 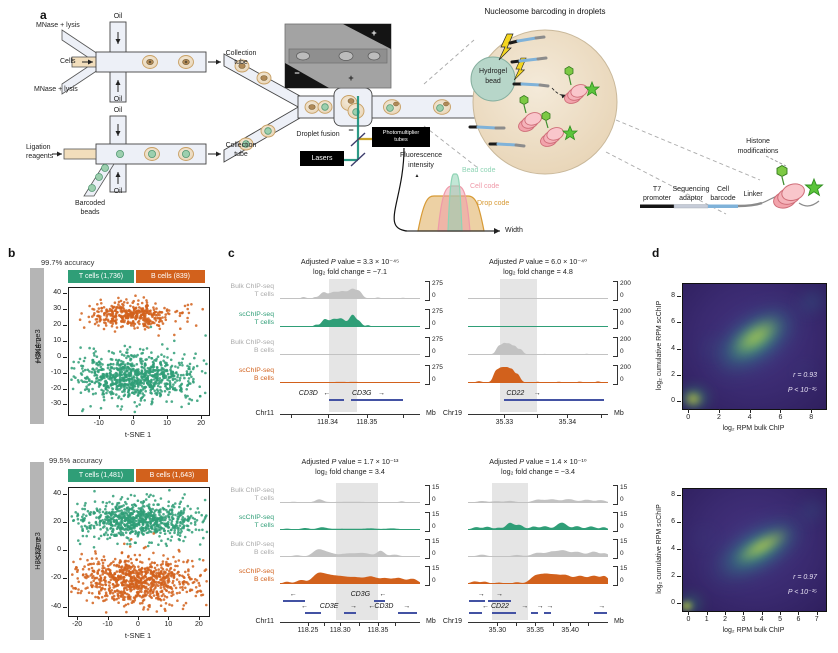 I want to click on y-axis-title: log₂ cumulative RPM scChIP, so click(x=659, y=345).